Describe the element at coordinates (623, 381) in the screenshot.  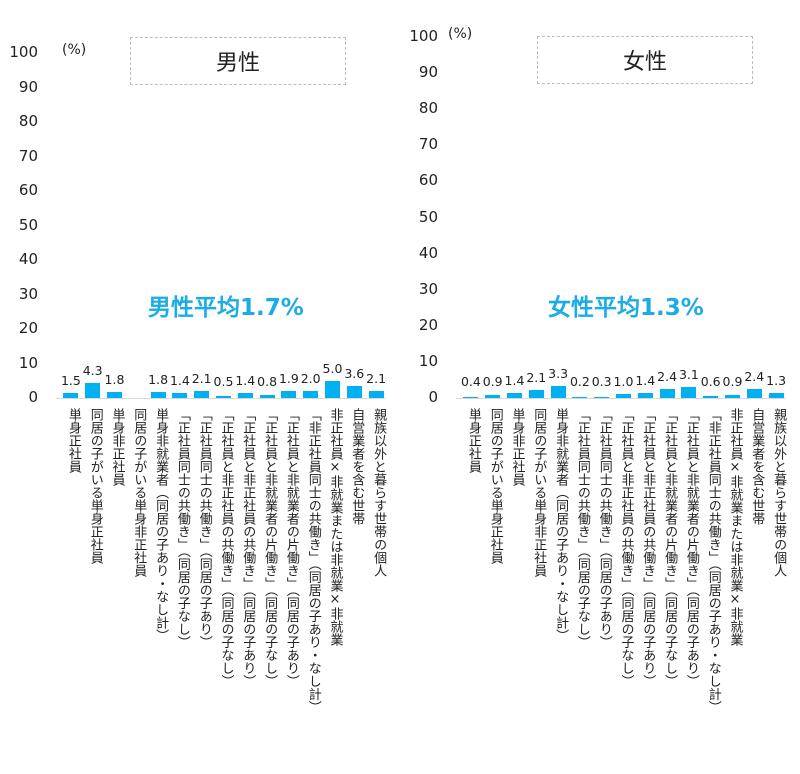
I see `bar-value-label: 1.0` at that location.